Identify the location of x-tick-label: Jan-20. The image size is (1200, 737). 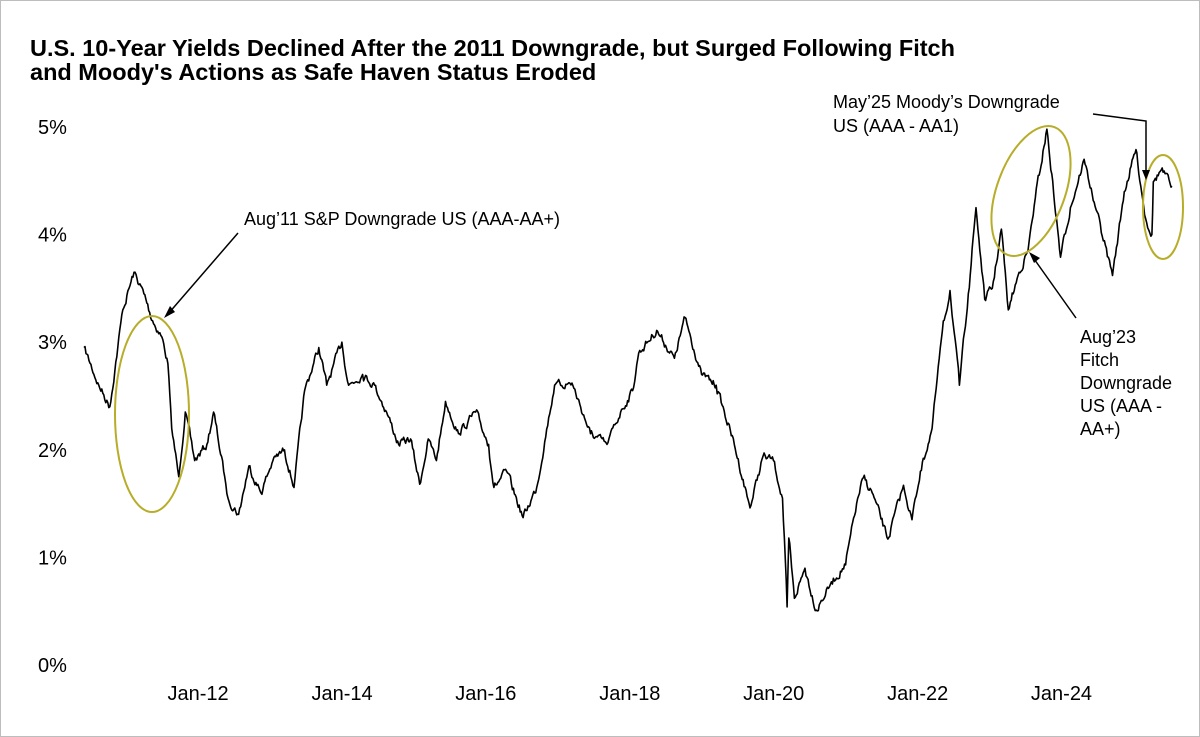
(773, 694).